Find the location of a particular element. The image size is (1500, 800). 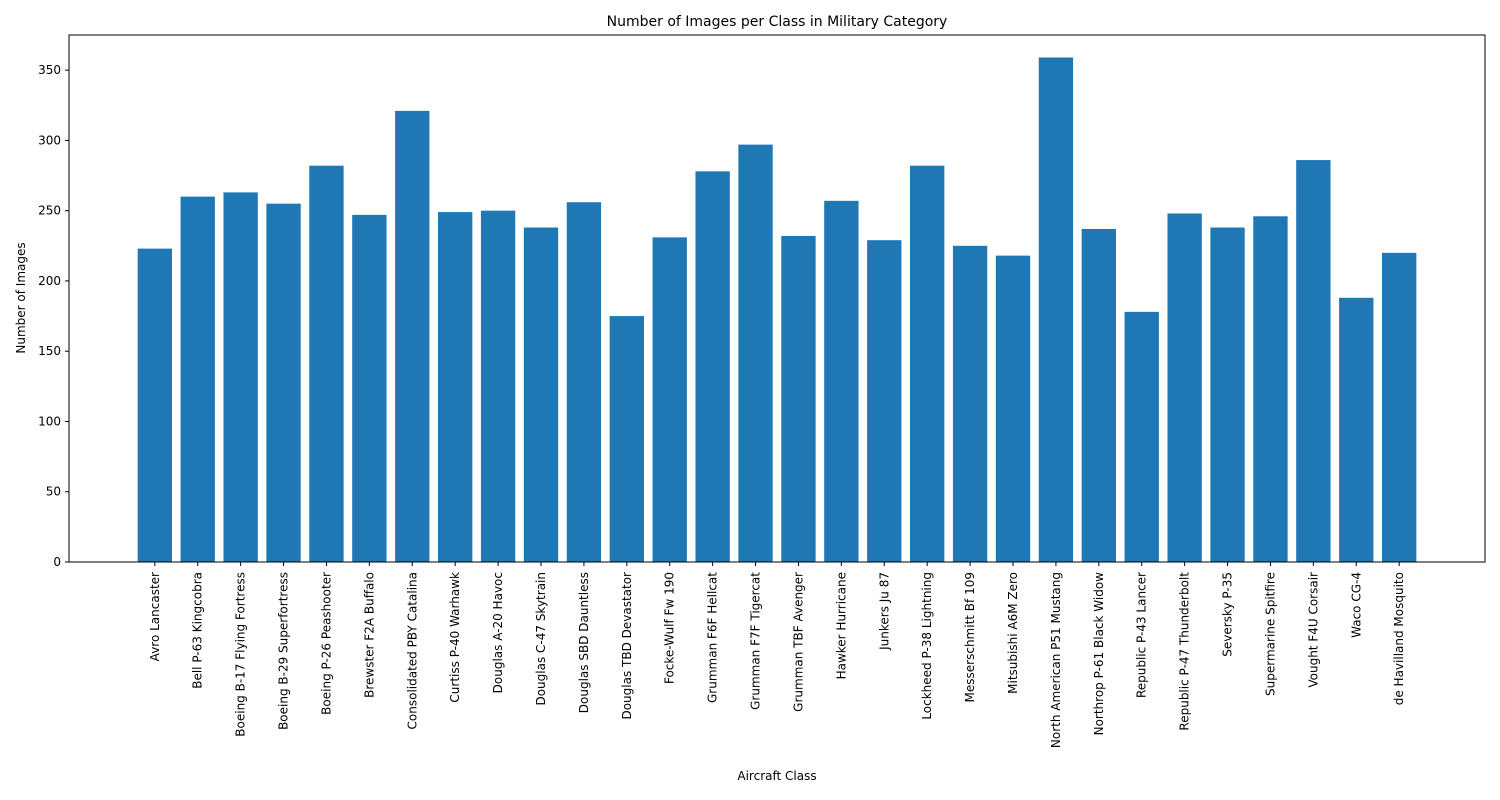

x-tick-label: Messerschmitt Bf 109 is located at coordinates (970, 637).